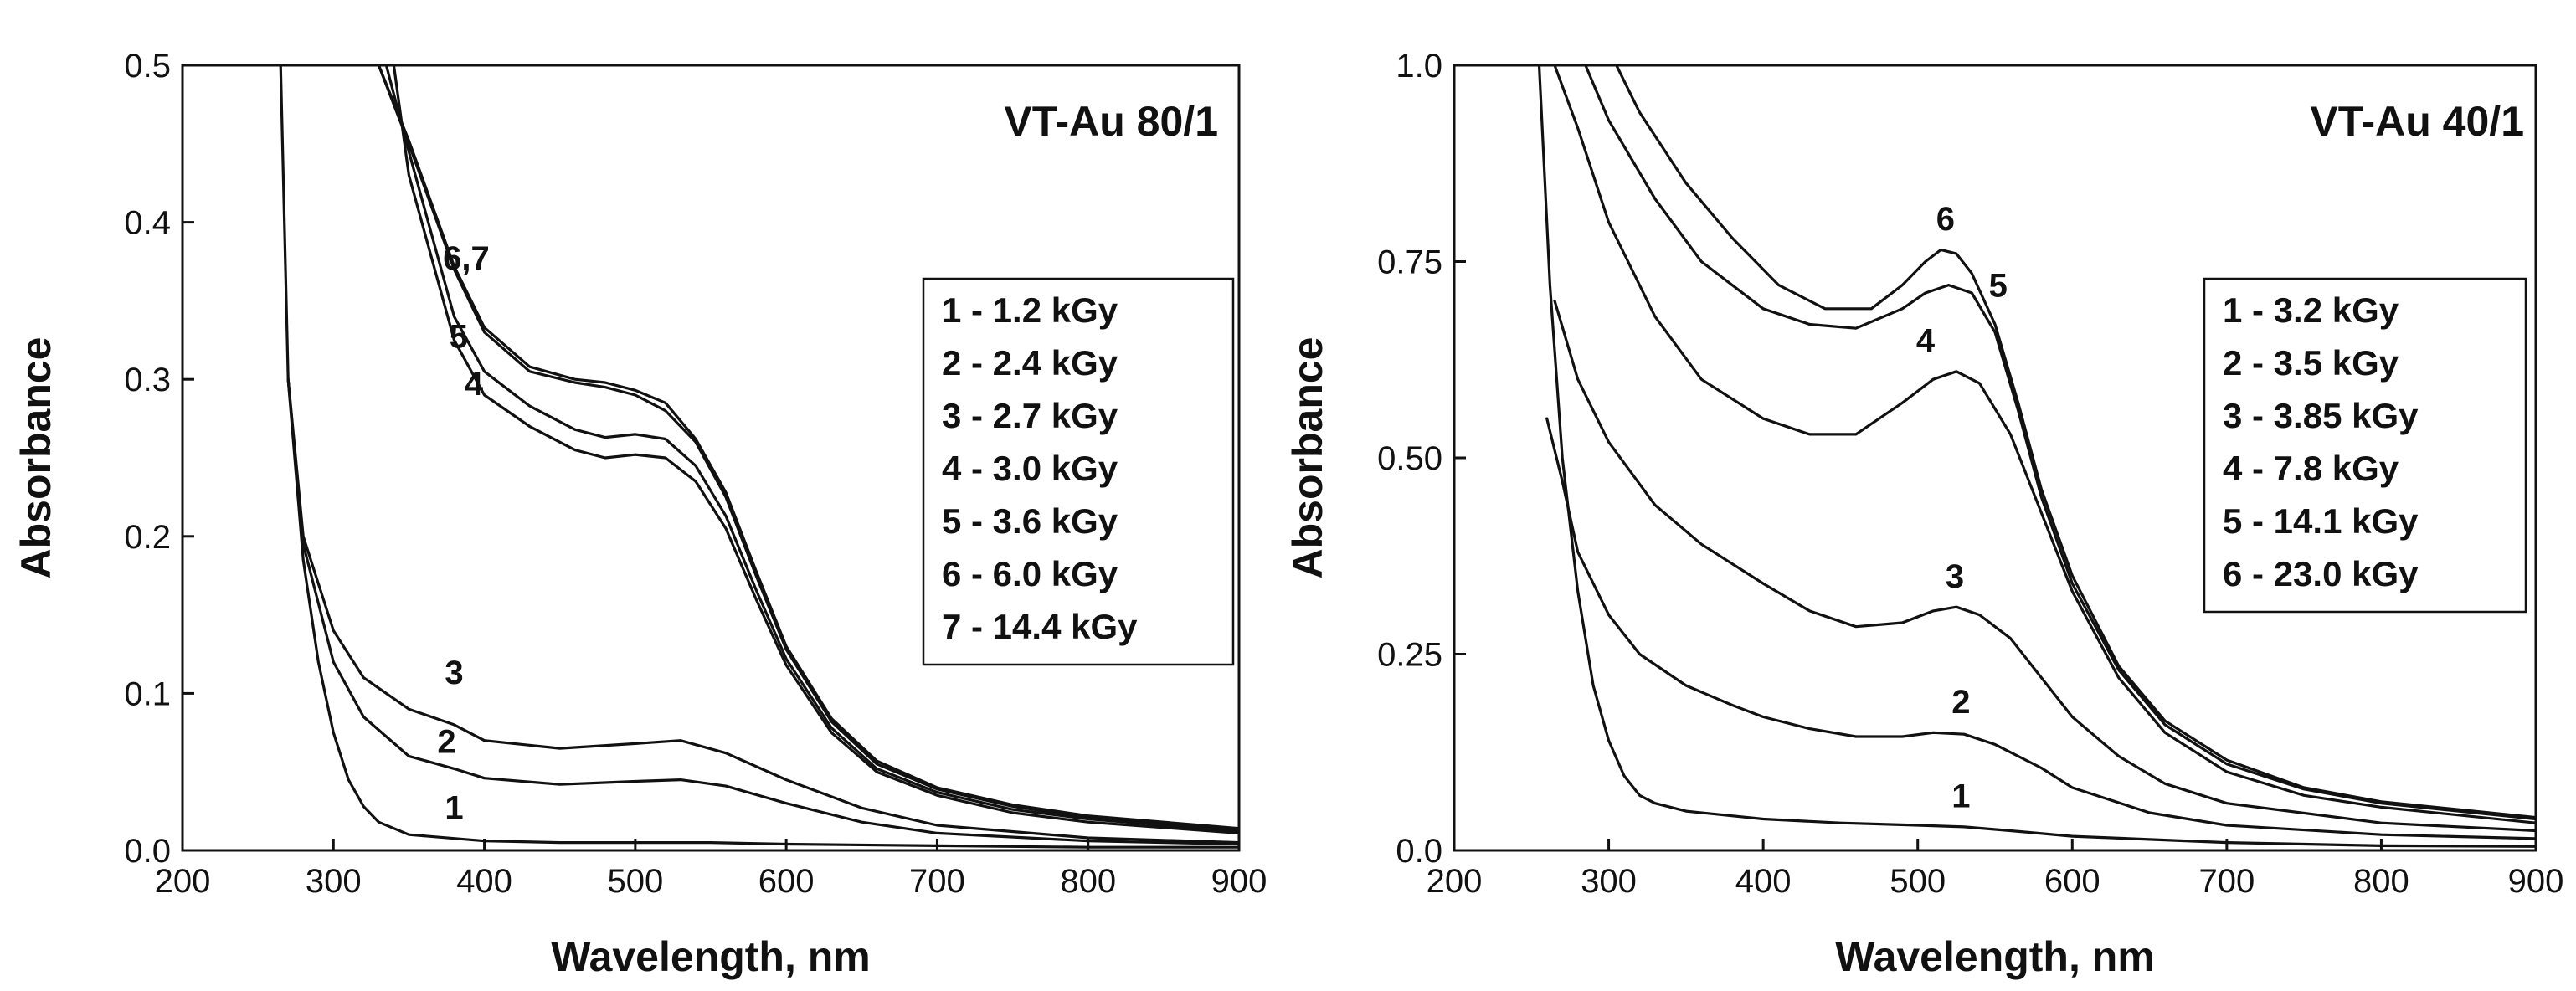 The width and height of the screenshot is (2576, 991). Describe the element at coordinates (1409, 458) in the screenshot. I see `y-tick-label: 0.50` at that location.